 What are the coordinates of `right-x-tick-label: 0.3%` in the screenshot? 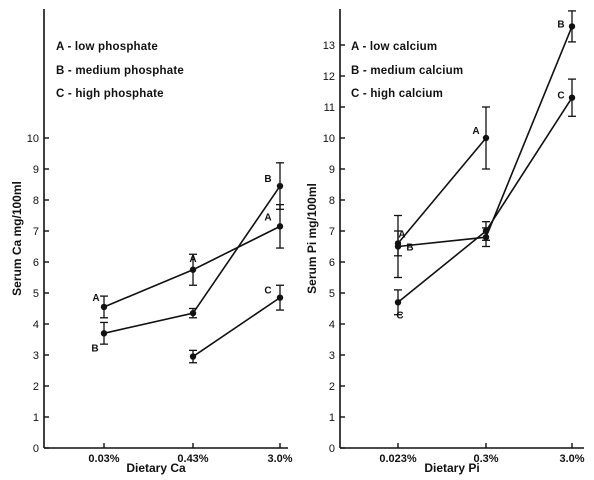 It's located at (485, 459).